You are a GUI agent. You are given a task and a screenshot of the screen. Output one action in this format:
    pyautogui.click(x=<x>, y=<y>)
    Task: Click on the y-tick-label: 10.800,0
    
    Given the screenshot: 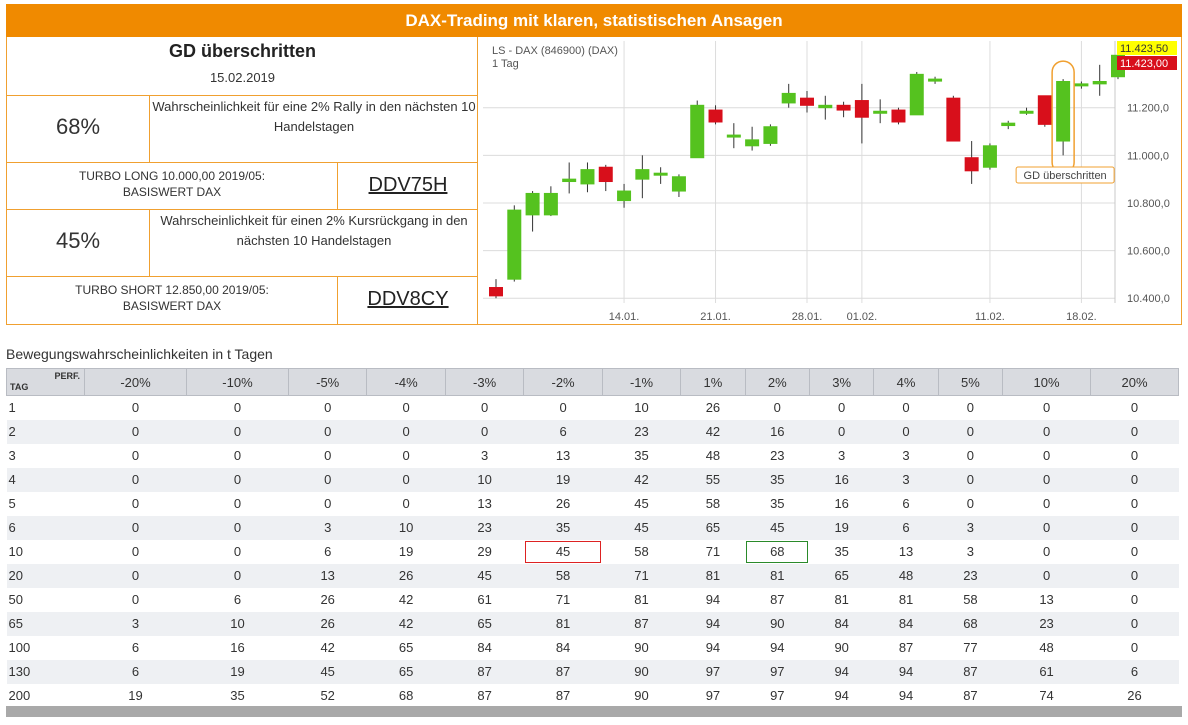 What is the action you would take?
    pyautogui.click(x=1148, y=204)
    